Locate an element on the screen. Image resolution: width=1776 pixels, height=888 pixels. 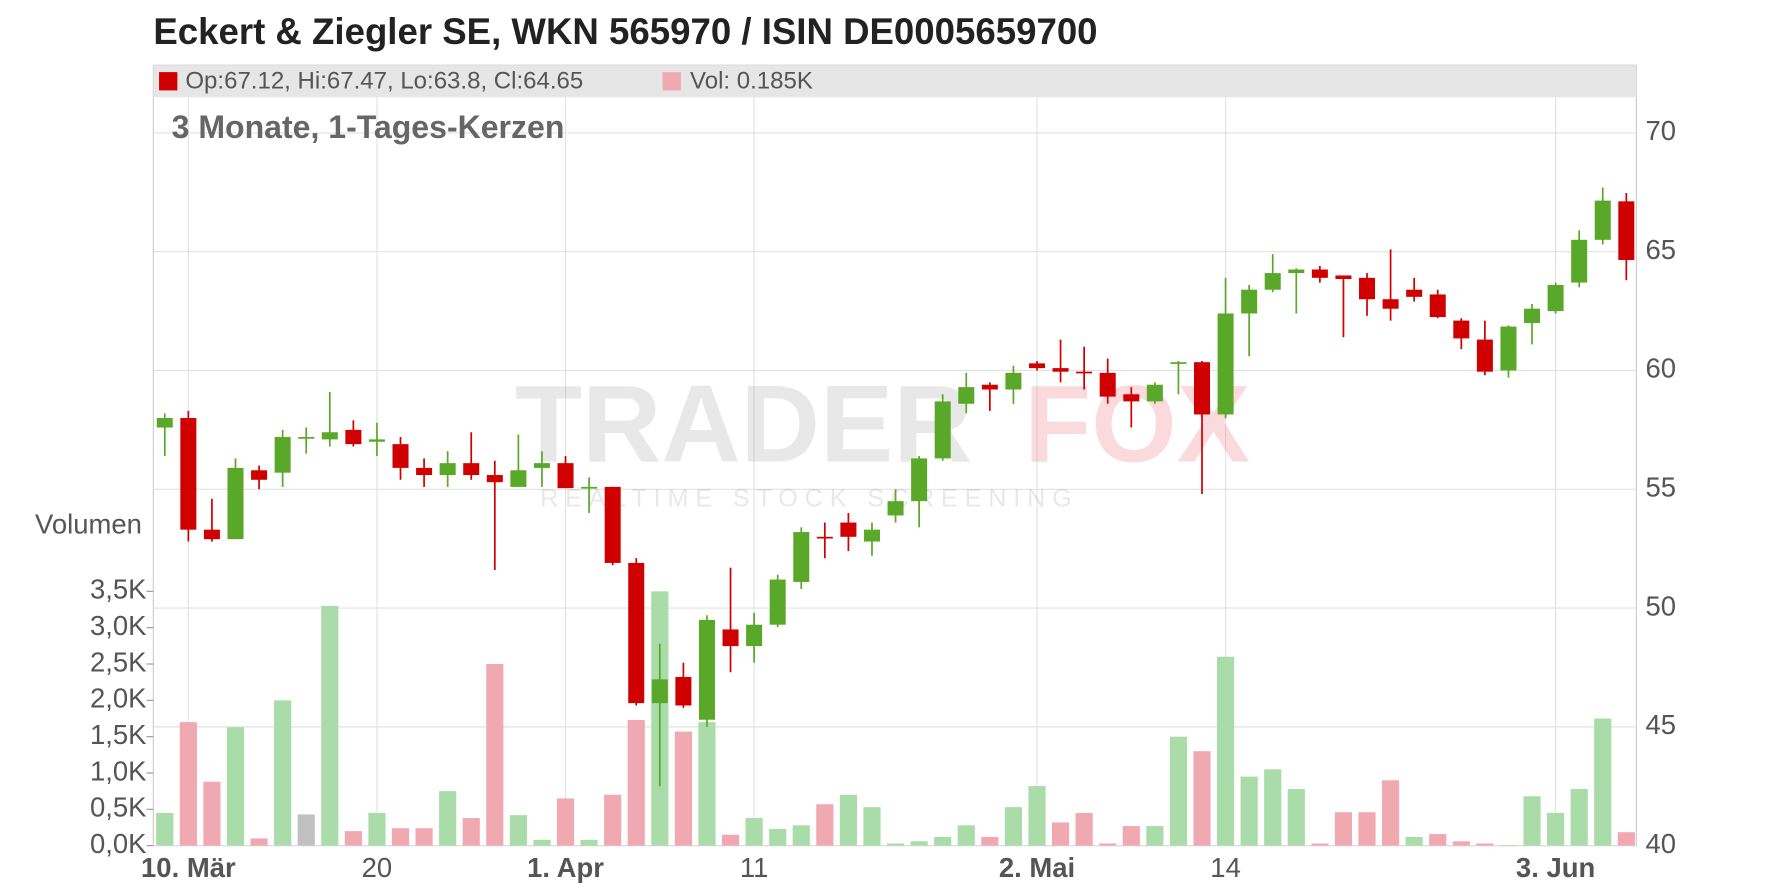
y2-tick-label: 3,0K is located at coordinates (118, 625).